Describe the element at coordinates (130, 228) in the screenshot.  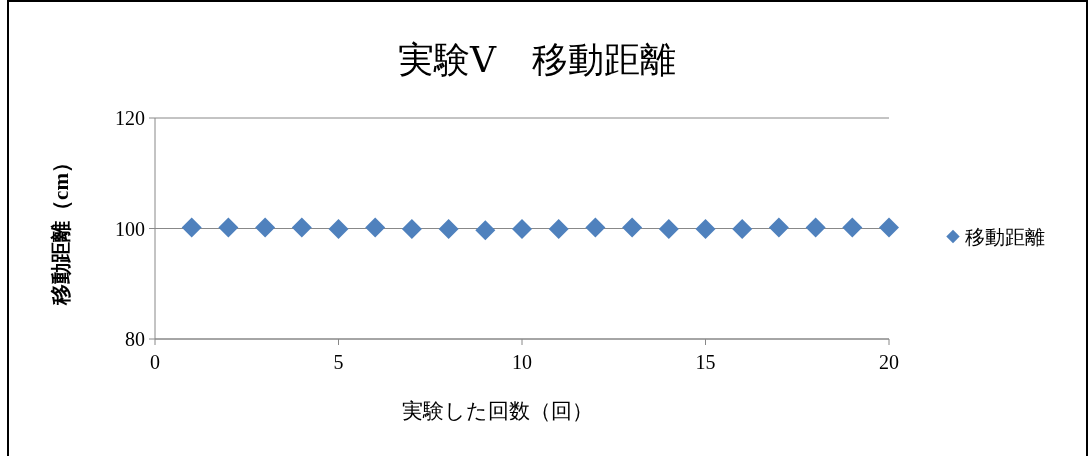
I see `y-tick-label: 100` at that location.